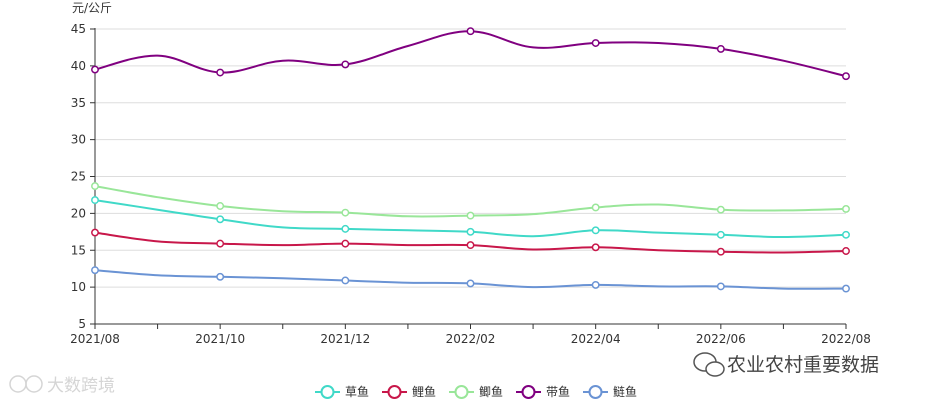 This screenshot has height=405, width=940. I want to click on legend-item: 带鱼, so click(543, 392).